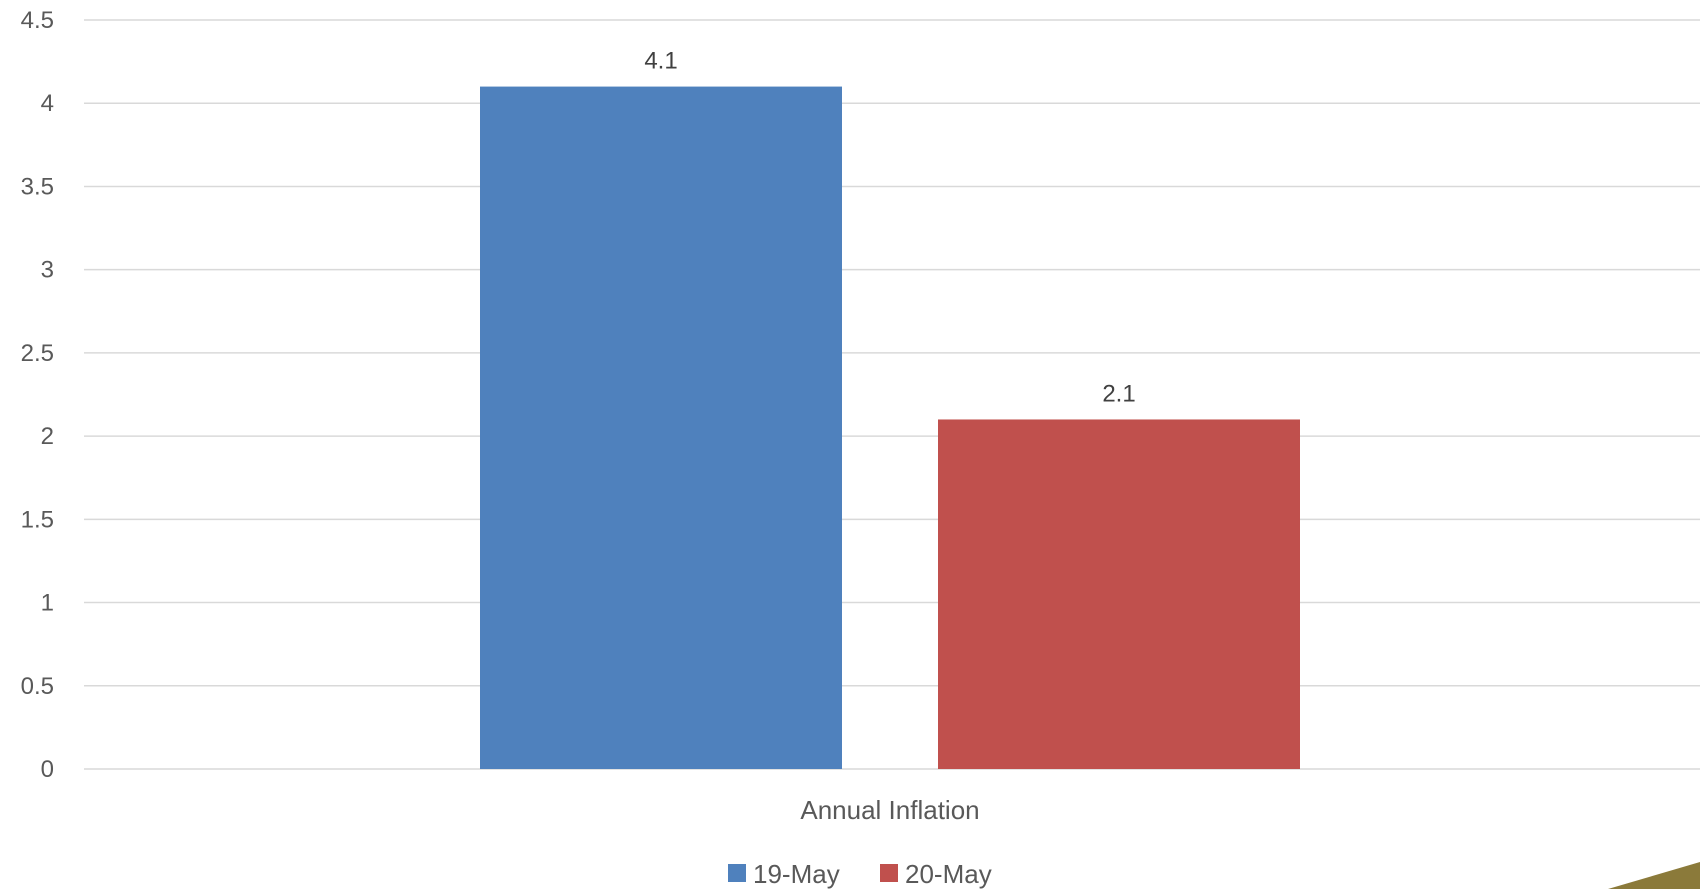  I want to click on legend: 19-May 20-May, so click(860, 874).